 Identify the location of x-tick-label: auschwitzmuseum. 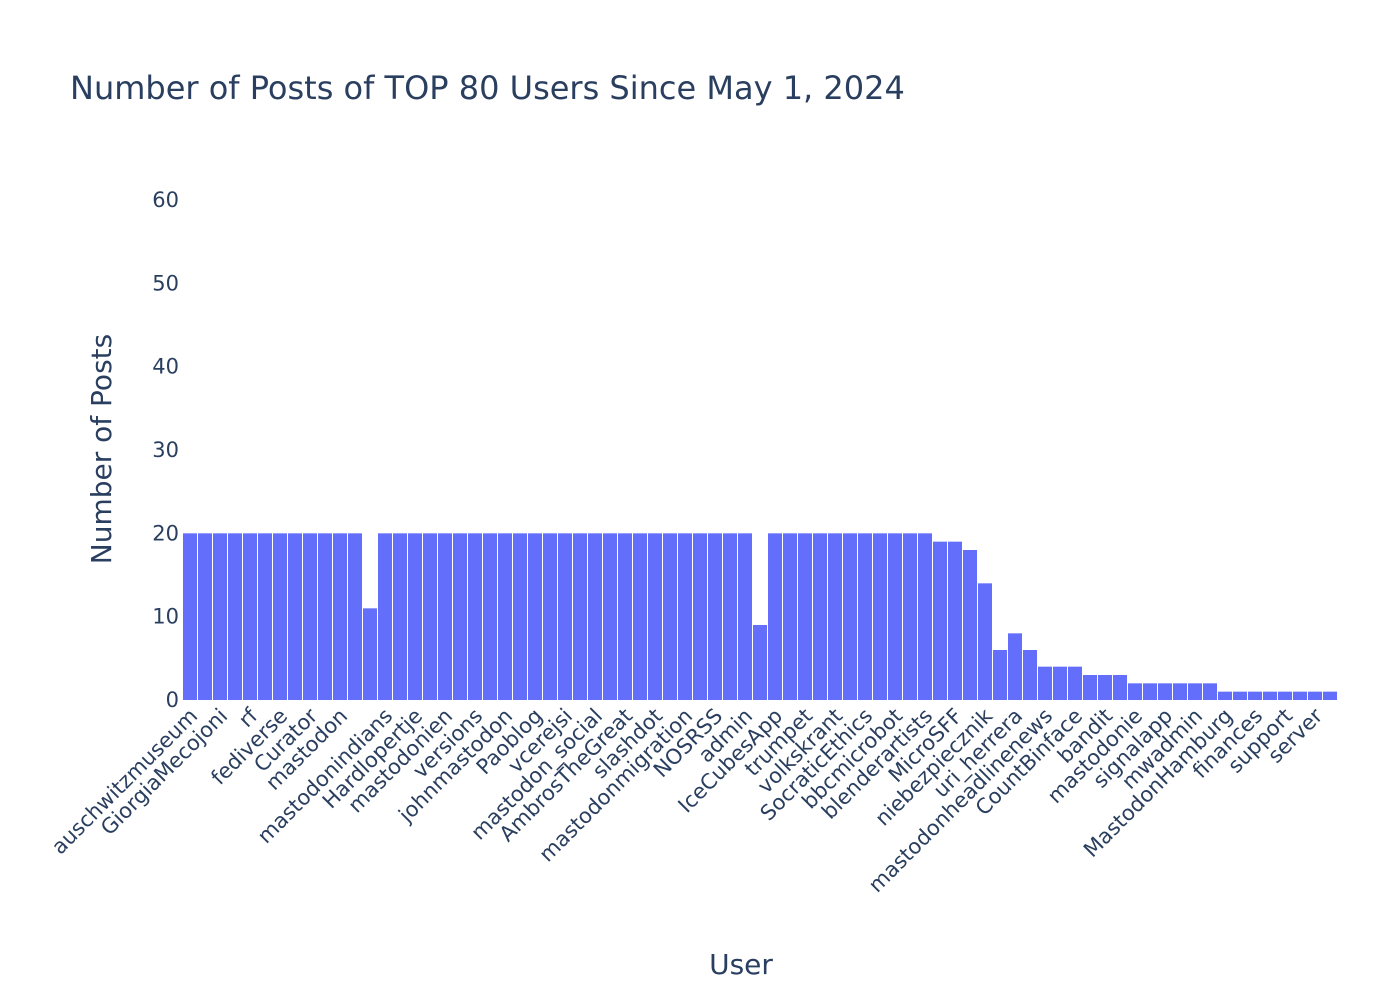
(124, 781).